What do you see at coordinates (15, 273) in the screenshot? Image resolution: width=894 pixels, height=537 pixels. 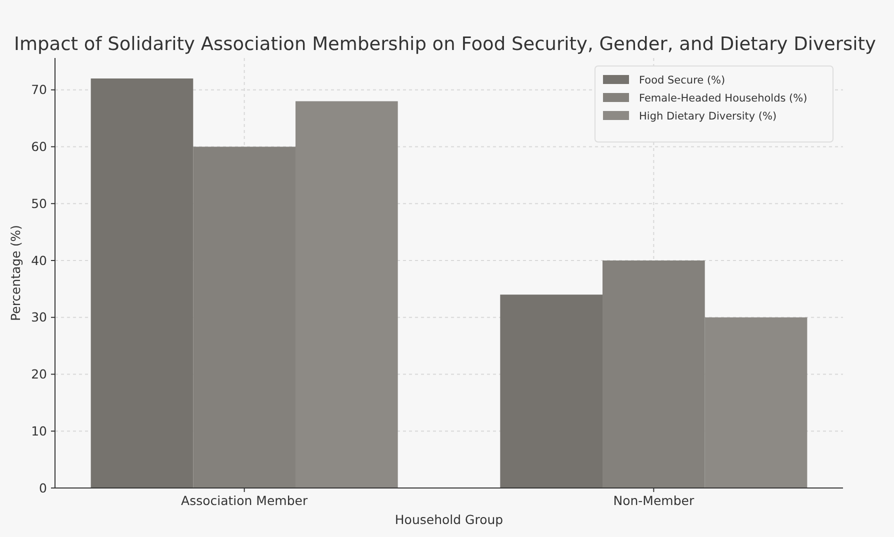 I see `y-axis-title: Percentage (%)` at bounding box center [15, 273].